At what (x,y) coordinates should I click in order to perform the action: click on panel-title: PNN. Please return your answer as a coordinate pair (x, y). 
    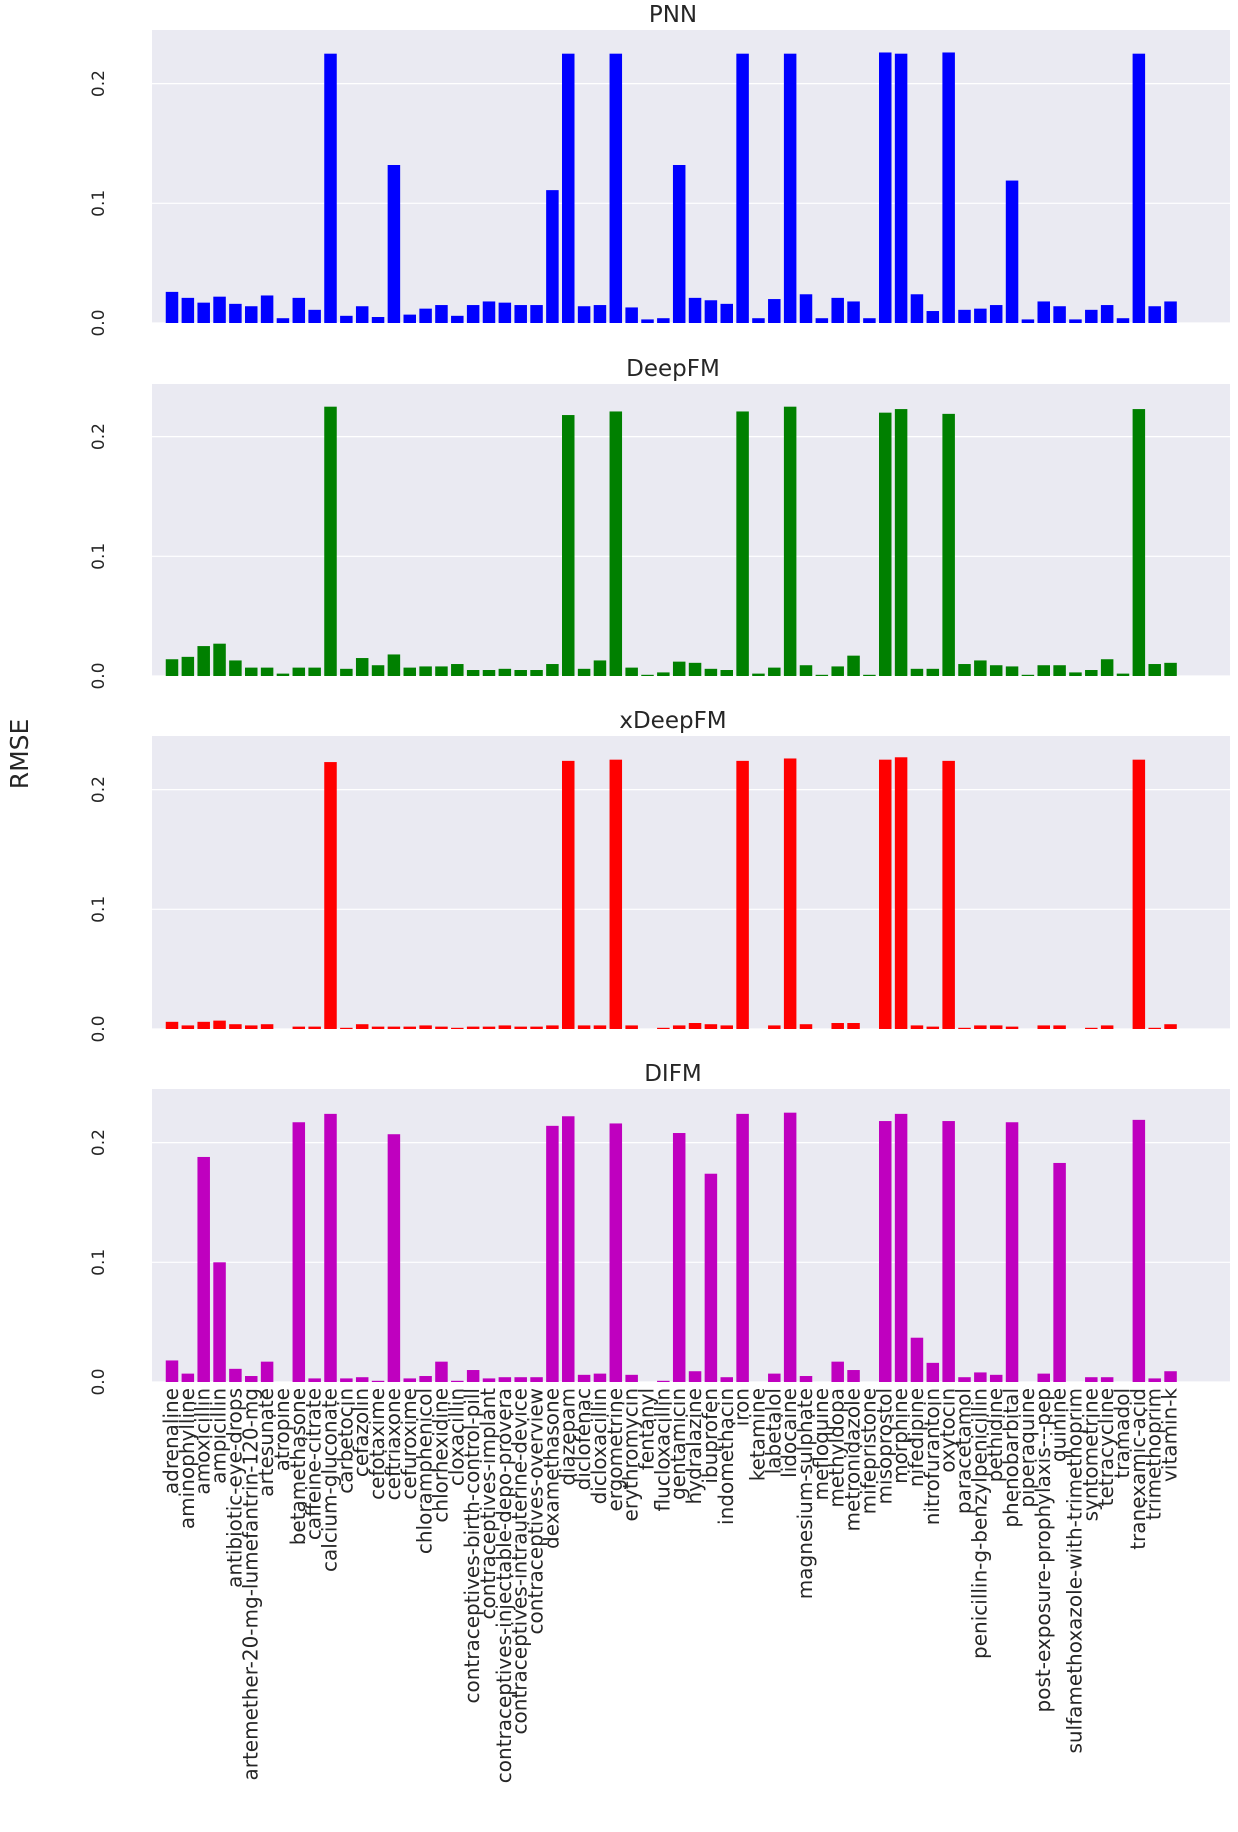
    Looking at the image, I should click on (673, 15).